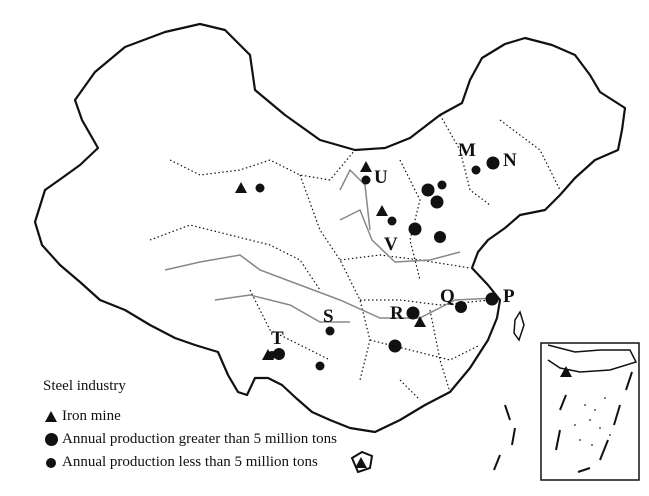 This screenshot has height=496, width=649. What do you see at coordinates (510, 160) in the screenshot?
I see `site-label-n: N` at bounding box center [510, 160].